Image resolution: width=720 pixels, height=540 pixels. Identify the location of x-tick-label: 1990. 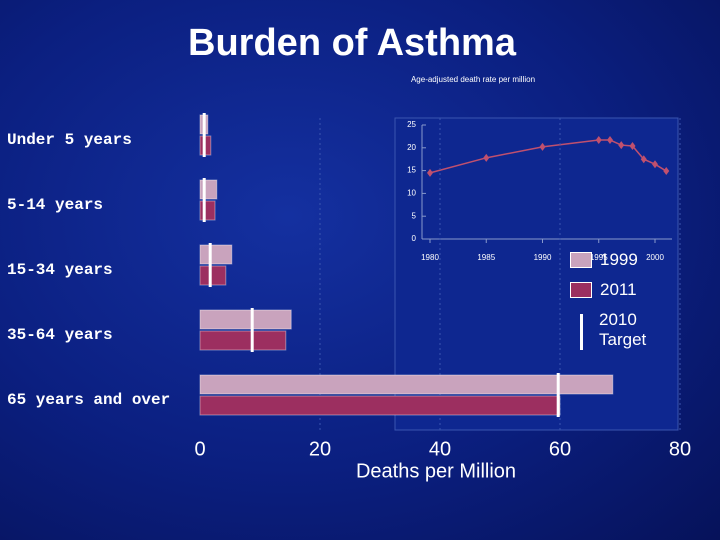
(543, 257).